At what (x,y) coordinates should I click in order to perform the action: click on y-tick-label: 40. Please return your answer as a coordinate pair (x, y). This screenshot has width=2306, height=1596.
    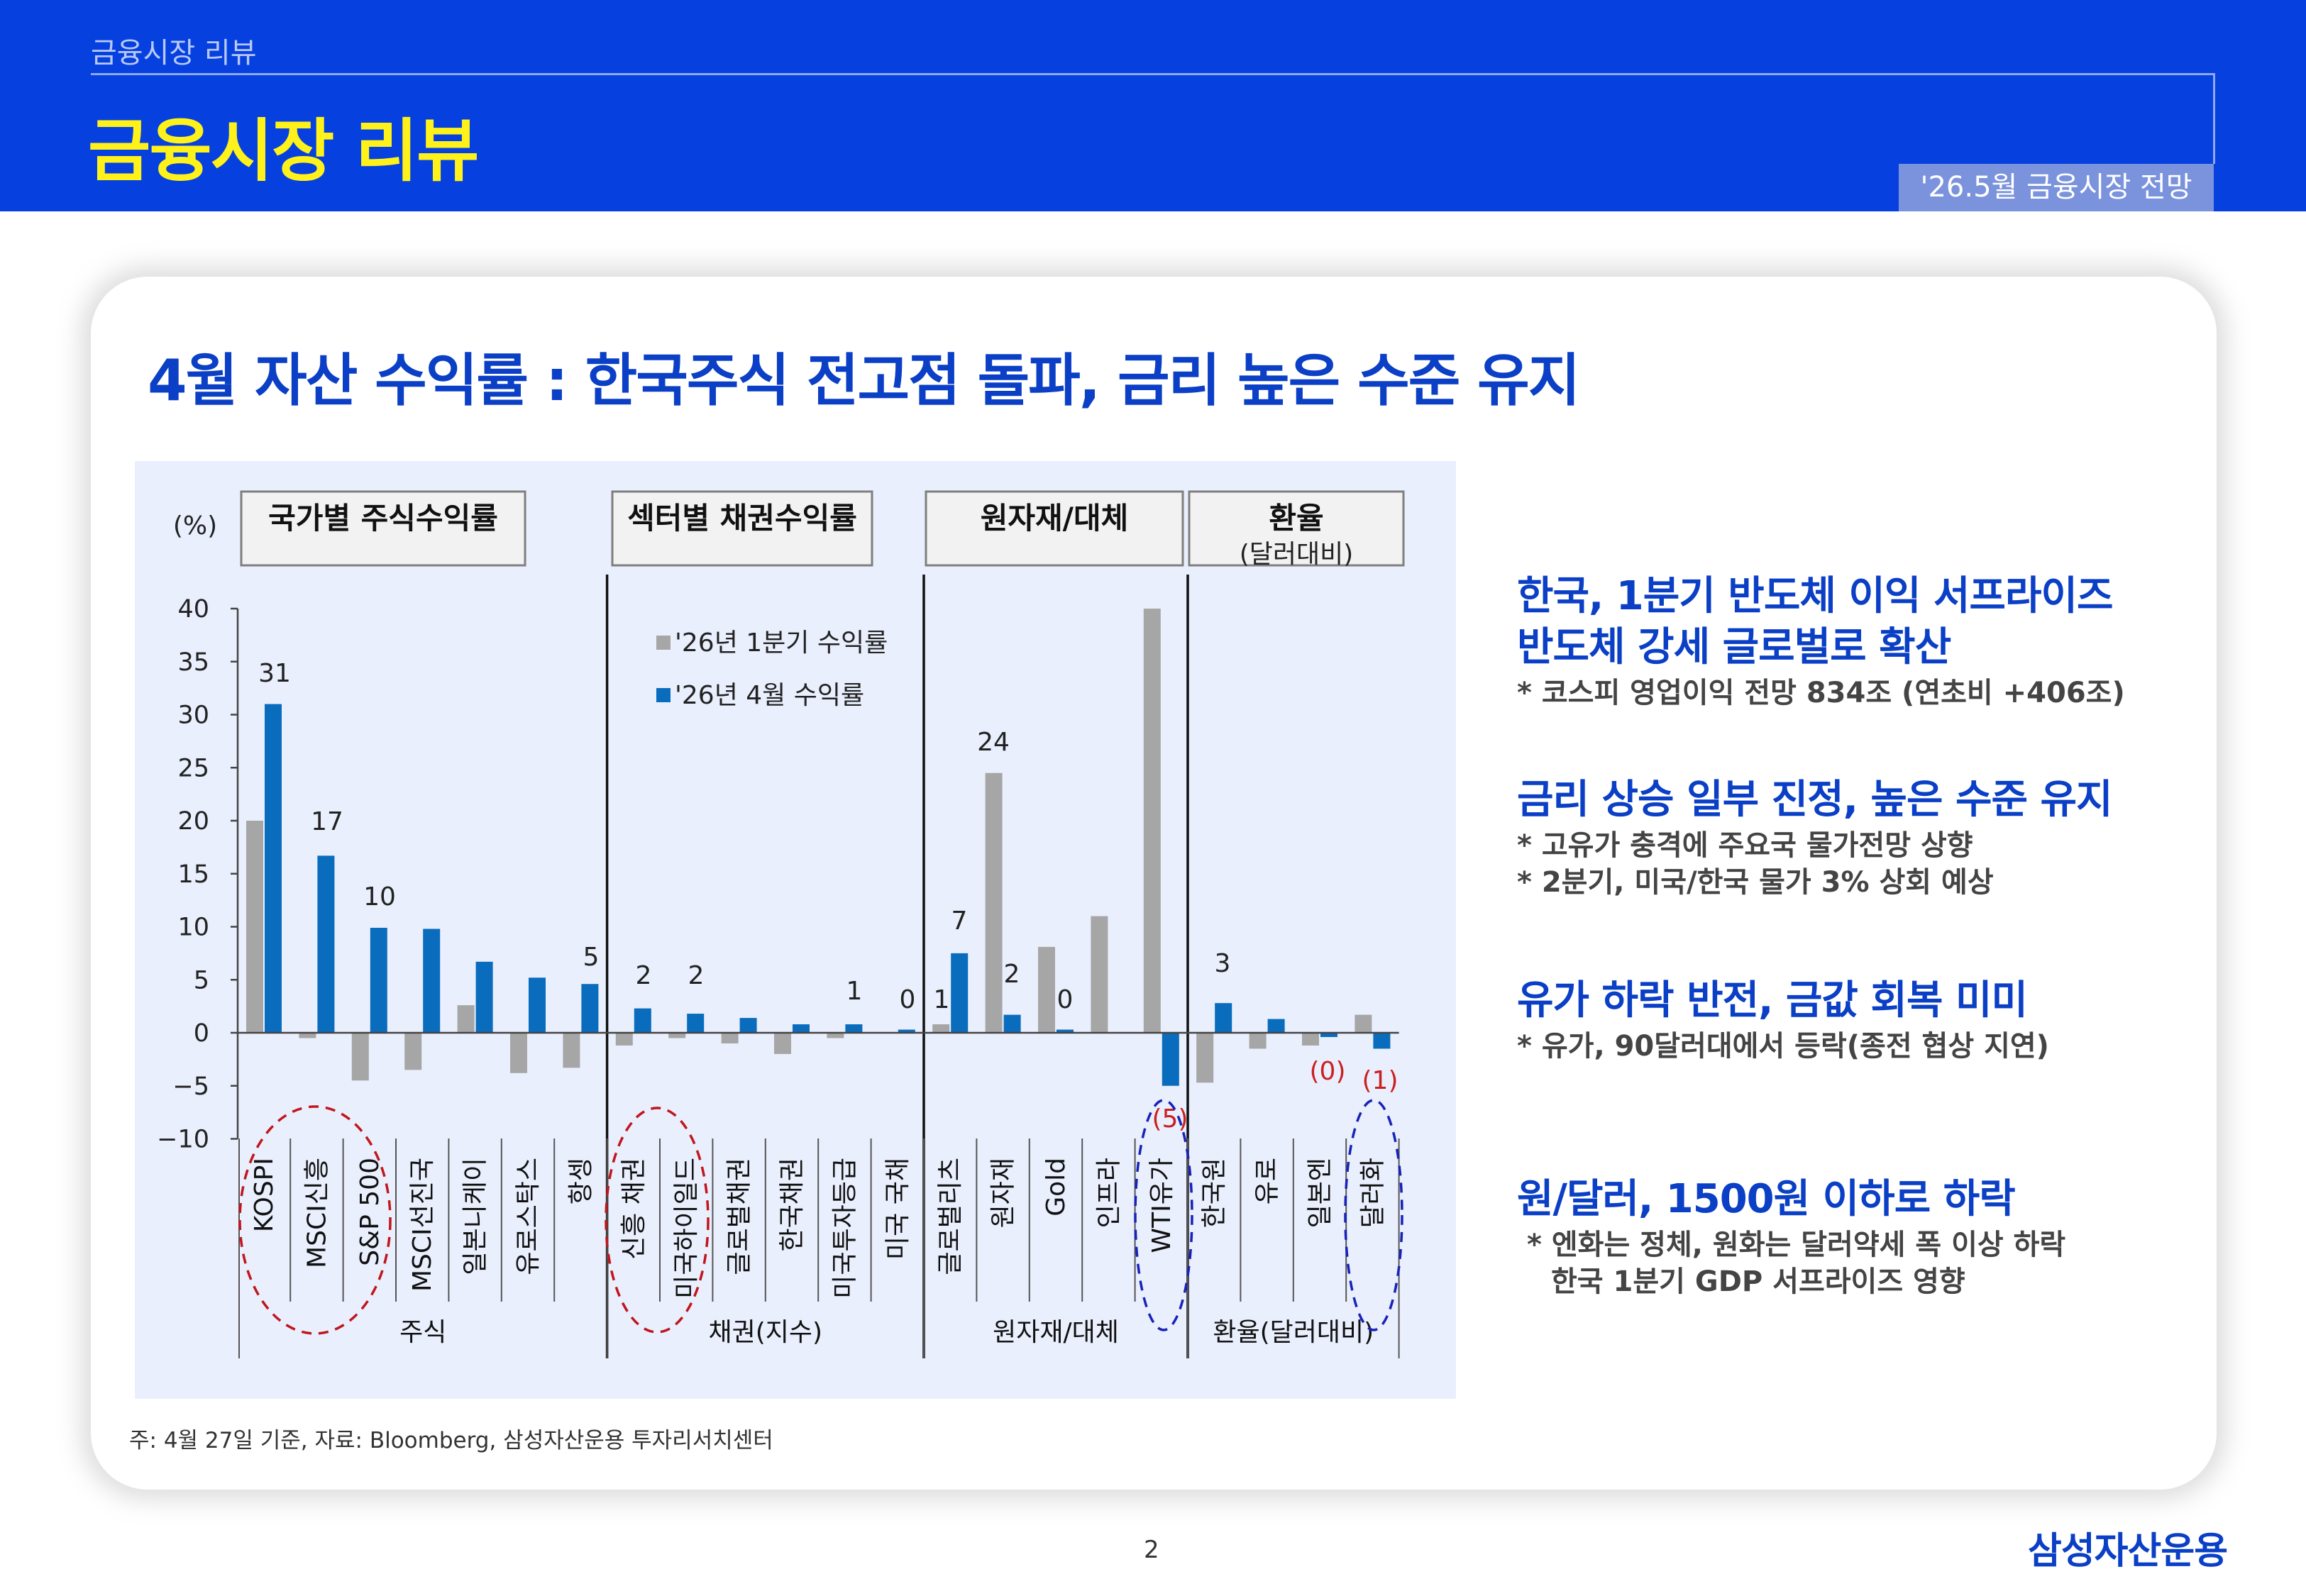
    Looking at the image, I should click on (193, 609).